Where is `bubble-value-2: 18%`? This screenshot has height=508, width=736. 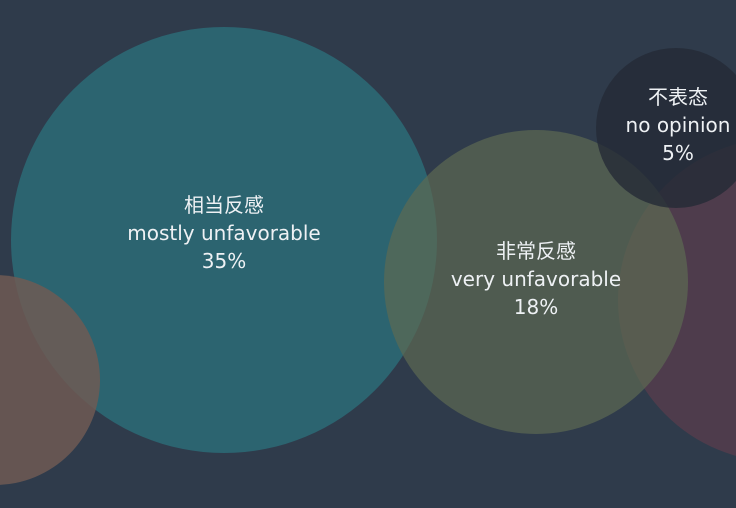
bubble-value-2: 18% is located at coordinates (536, 307).